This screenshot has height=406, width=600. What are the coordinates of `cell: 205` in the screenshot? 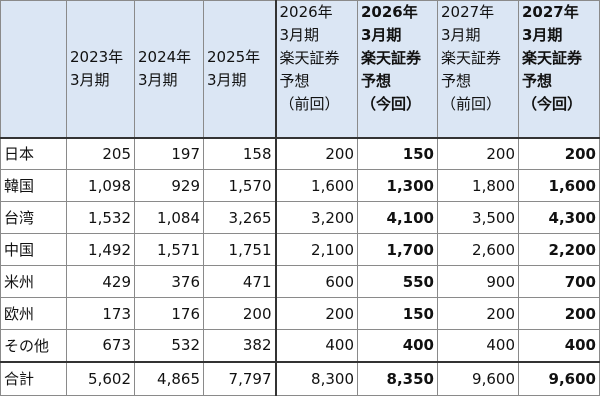 It's located at (100, 153).